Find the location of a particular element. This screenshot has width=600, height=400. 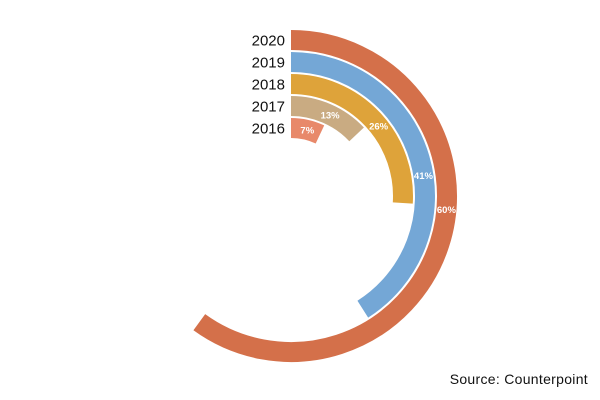

category-label-2016: 2016 is located at coordinates (268, 129).